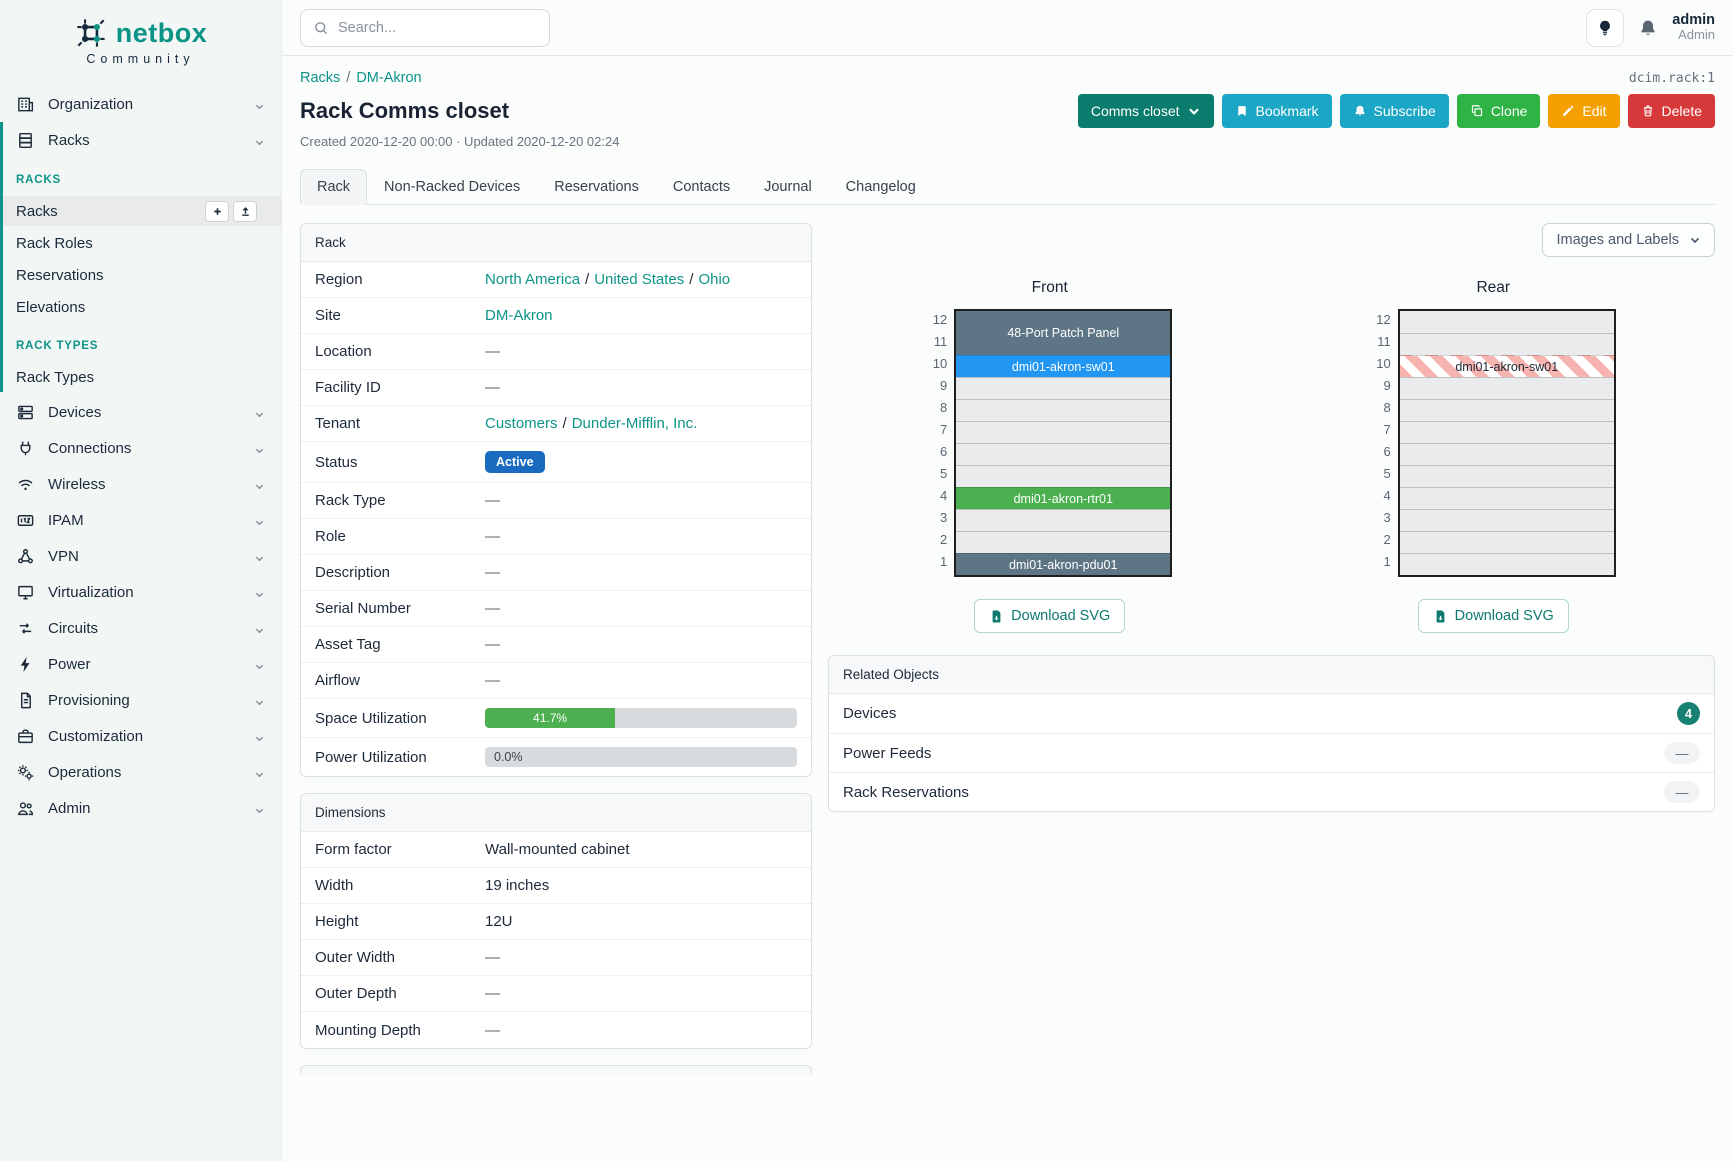 The image size is (1733, 1161). What do you see at coordinates (142, 377) in the screenshot?
I see `sidebar-subitem-rack-types: Rack Types` at bounding box center [142, 377].